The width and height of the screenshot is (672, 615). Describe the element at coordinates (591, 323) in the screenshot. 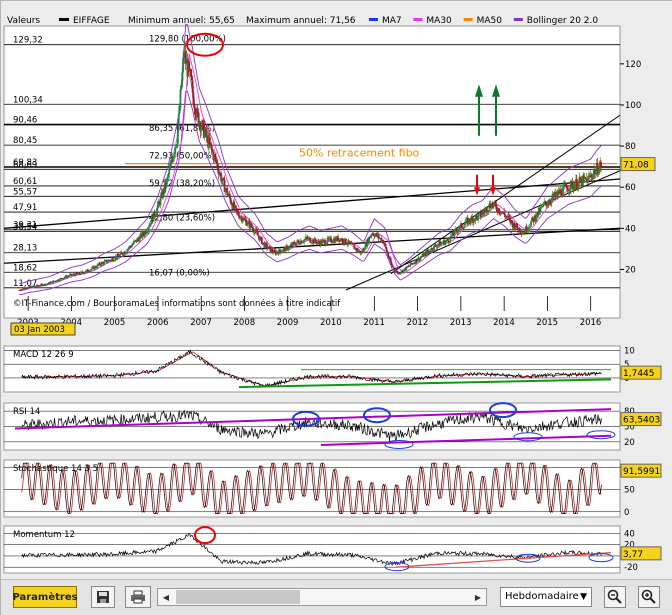

I see `x-tick-label: 2016` at that location.